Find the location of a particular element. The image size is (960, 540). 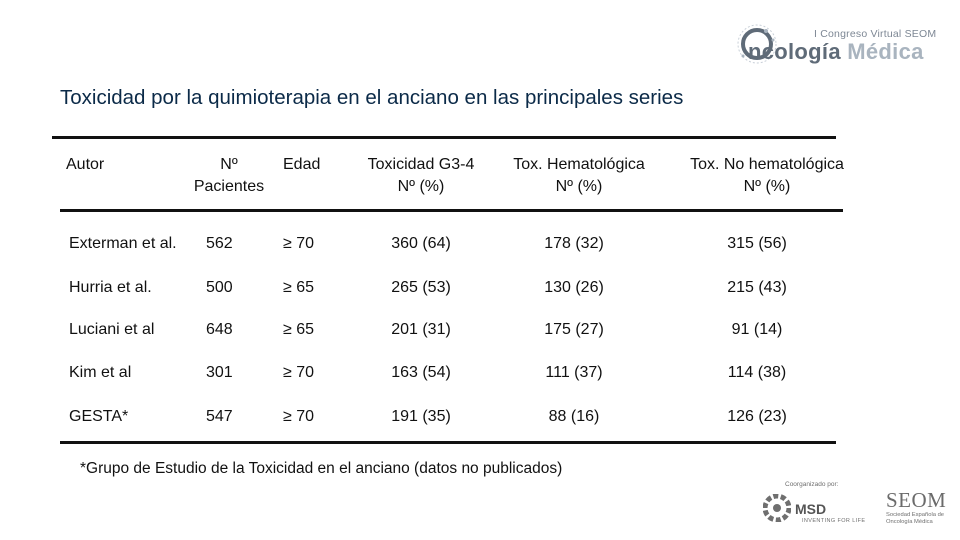

header-g34-line1: Toxicidad G3-4 is located at coordinates (421, 164).